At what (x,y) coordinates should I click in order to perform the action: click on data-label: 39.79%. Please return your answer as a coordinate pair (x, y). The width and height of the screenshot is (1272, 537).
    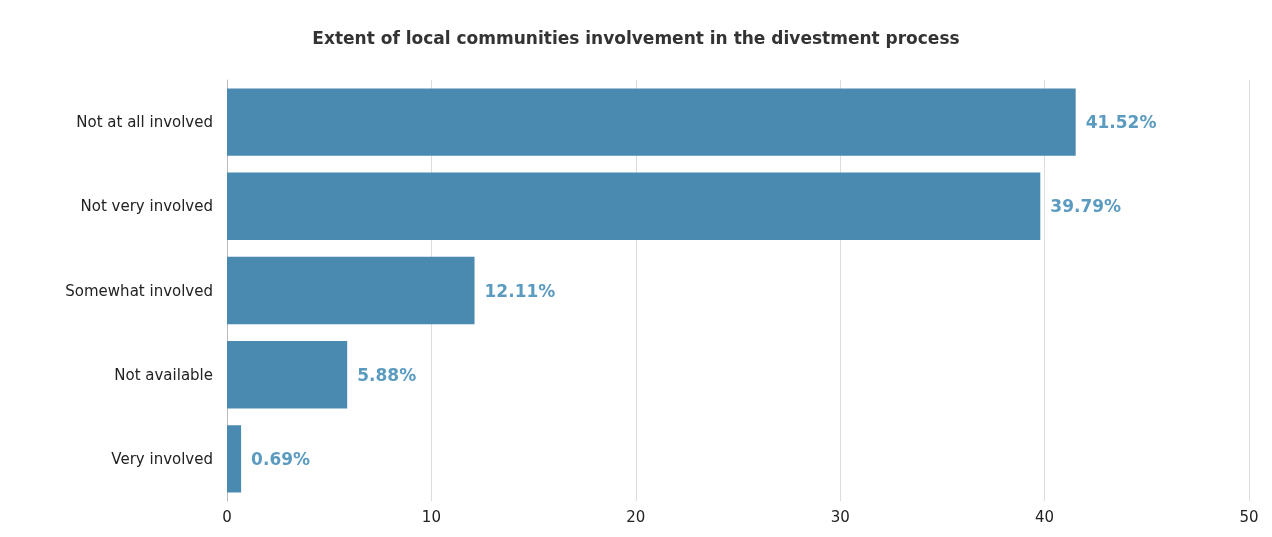
    Looking at the image, I should click on (1086, 206).